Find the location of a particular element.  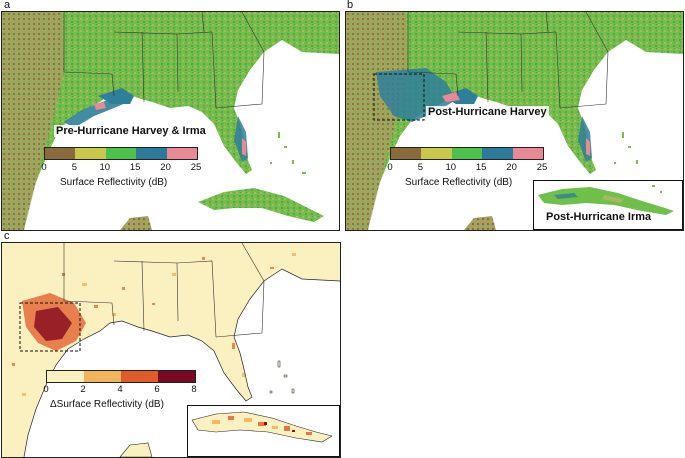

panel-a-tick: 0 is located at coordinates (44, 167).